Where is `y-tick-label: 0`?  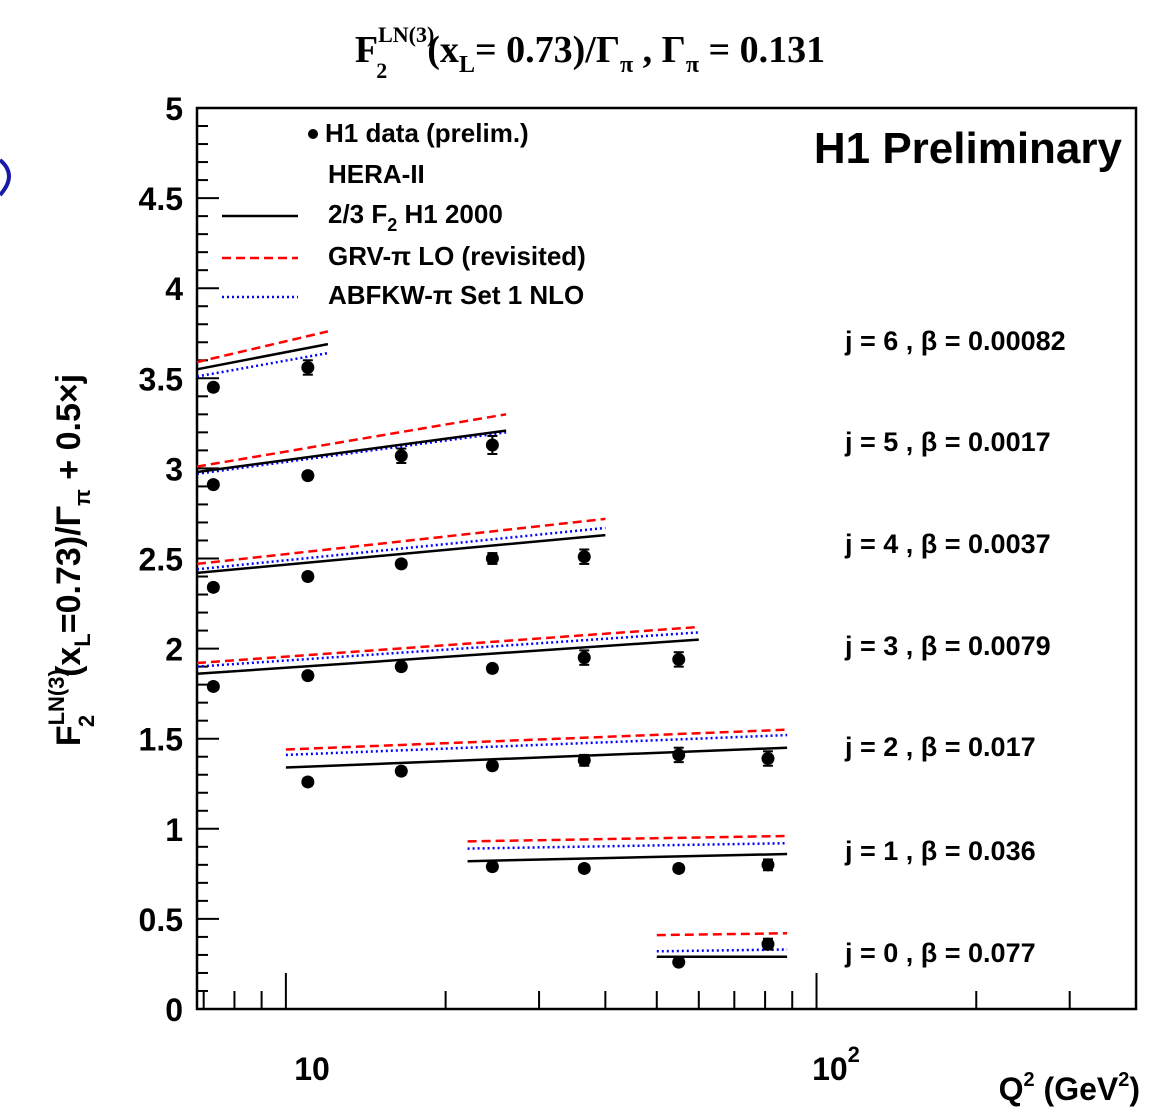
y-tick-label: 0 is located at coordinates (174, 1010).